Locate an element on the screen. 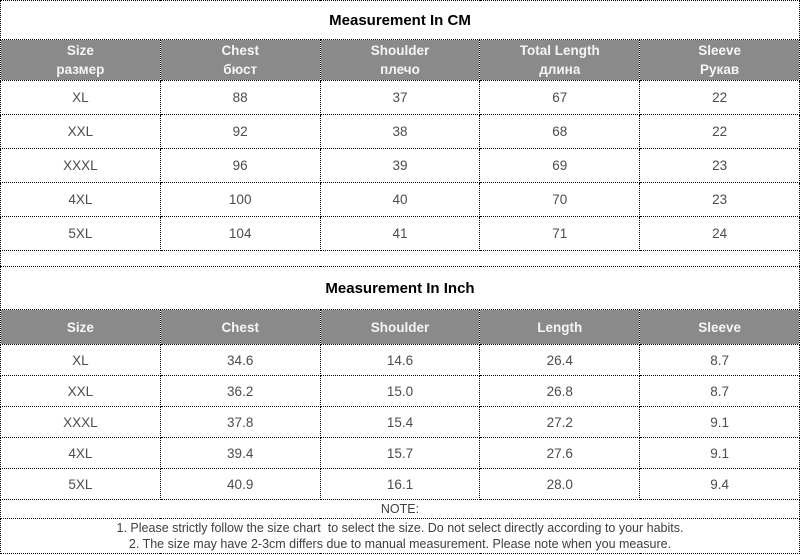 The image size is (801, 555). cm-table-row: XXXL 96 39 69 23 is located at coordinates (400, 165).